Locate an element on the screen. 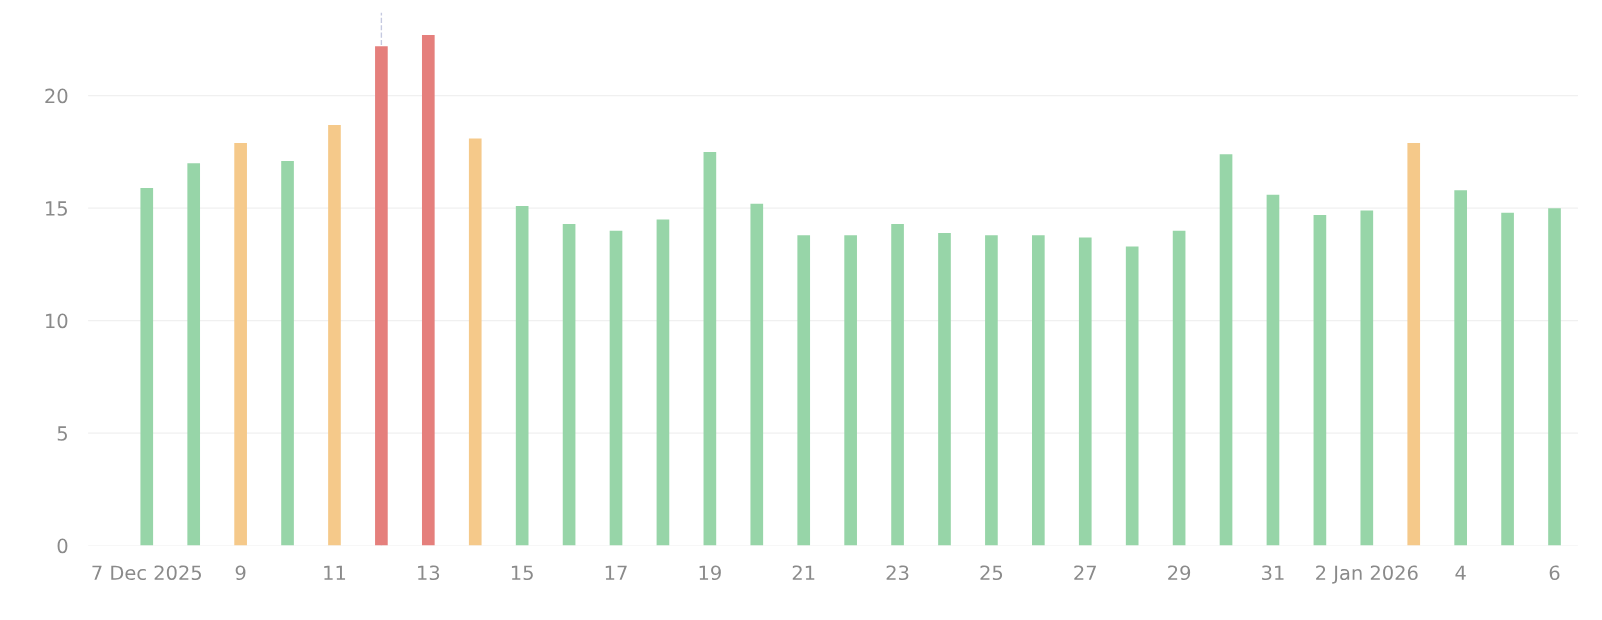 The height and width of the screenshot is (620, 1602). x-tick-label: 4 is located at coordinates (1460, 572).